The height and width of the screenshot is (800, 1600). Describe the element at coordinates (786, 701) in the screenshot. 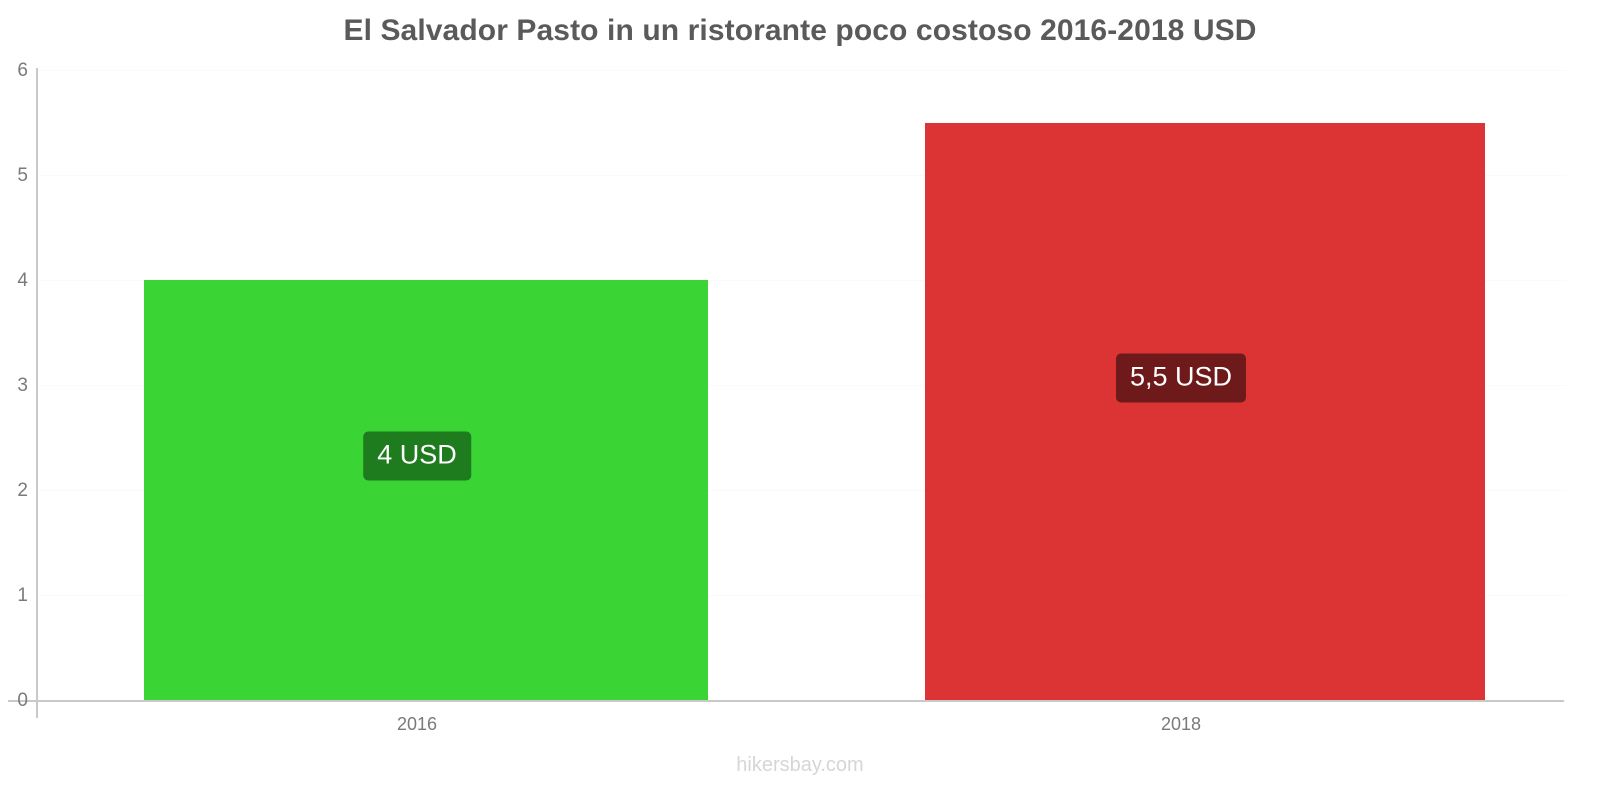

I see `x-axis-line` at that location.